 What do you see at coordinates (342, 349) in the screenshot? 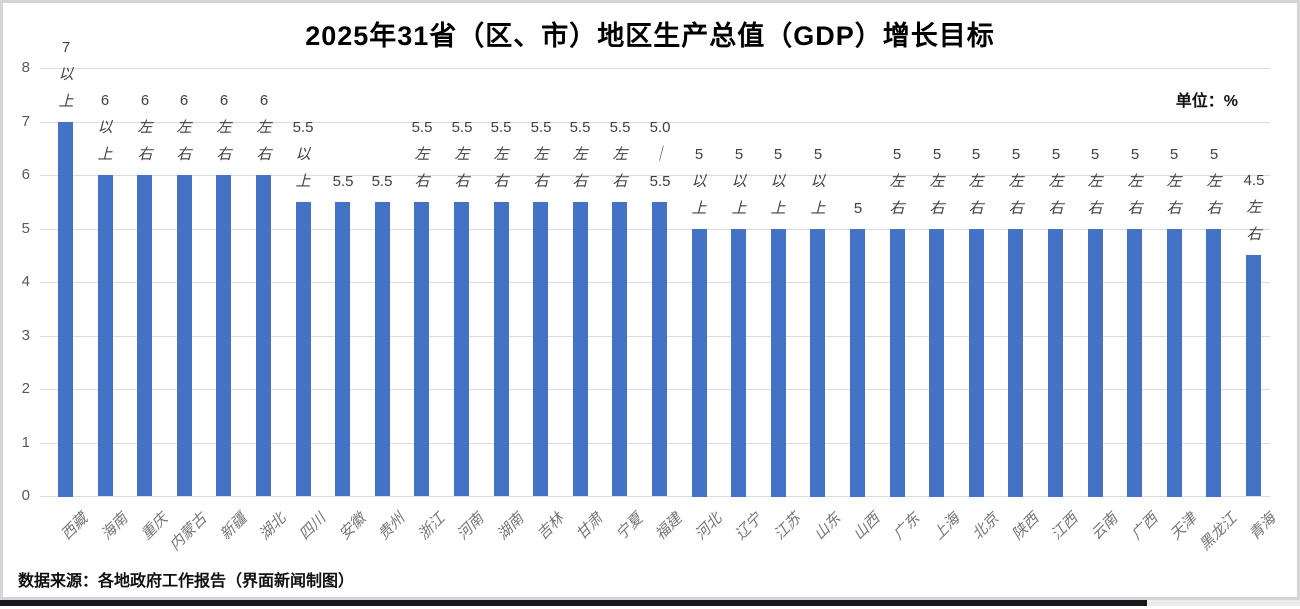
I see `bar-安徽` at bounding box center [342, 349].